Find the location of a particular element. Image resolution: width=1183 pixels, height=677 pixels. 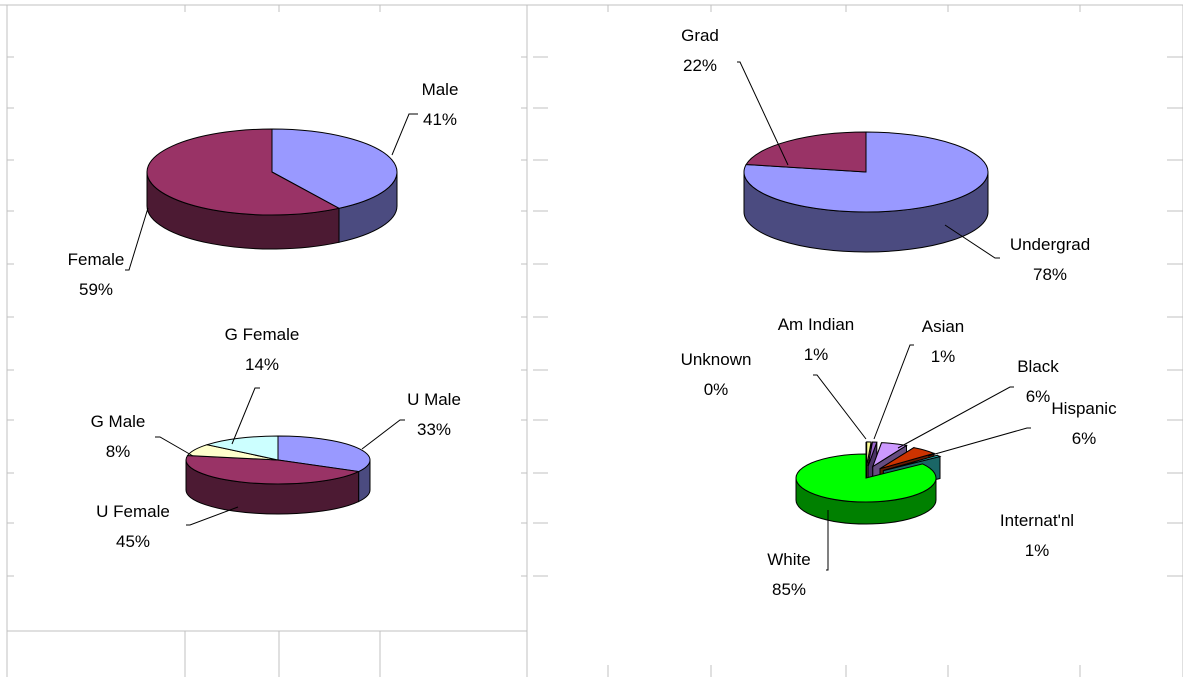

slice-am-indian is located at coordinates (869, 453).